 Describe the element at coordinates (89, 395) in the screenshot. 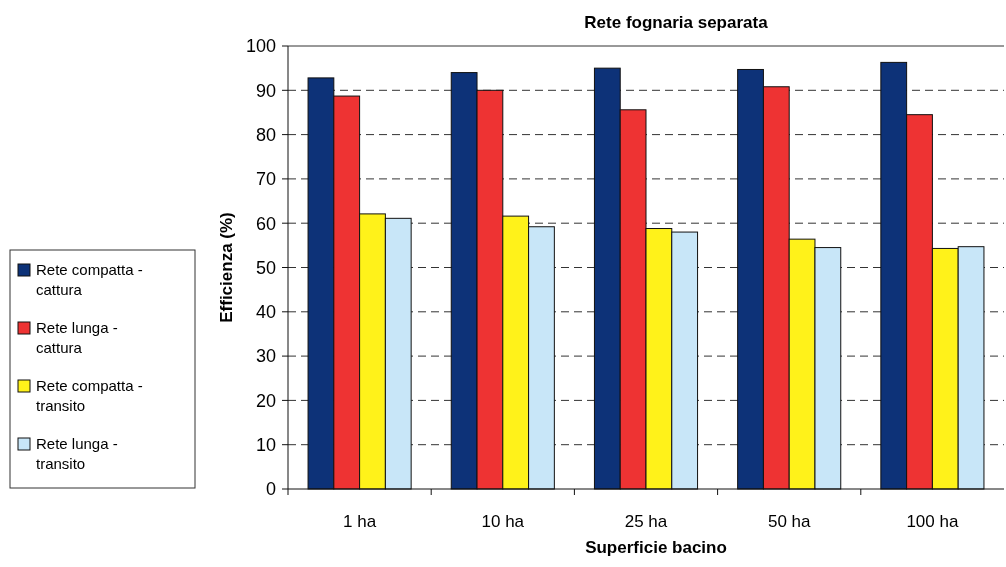

I see `legend-label: Rete compatta - transito` at that location.